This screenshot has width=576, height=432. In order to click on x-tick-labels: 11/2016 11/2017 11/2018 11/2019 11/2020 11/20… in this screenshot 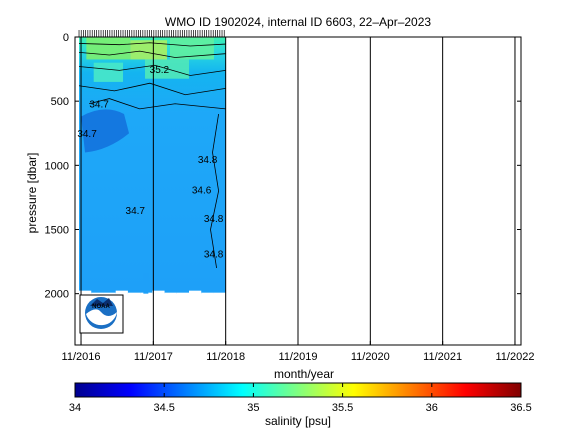, I will do `click(298, 352)`.